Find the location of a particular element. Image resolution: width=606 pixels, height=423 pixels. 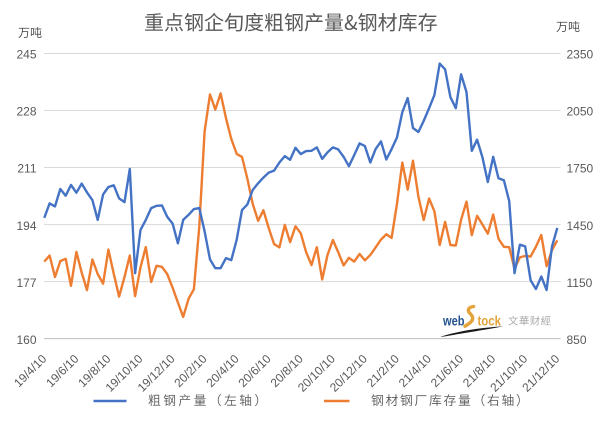

svg-text: web is located at coordinates (453, 321).